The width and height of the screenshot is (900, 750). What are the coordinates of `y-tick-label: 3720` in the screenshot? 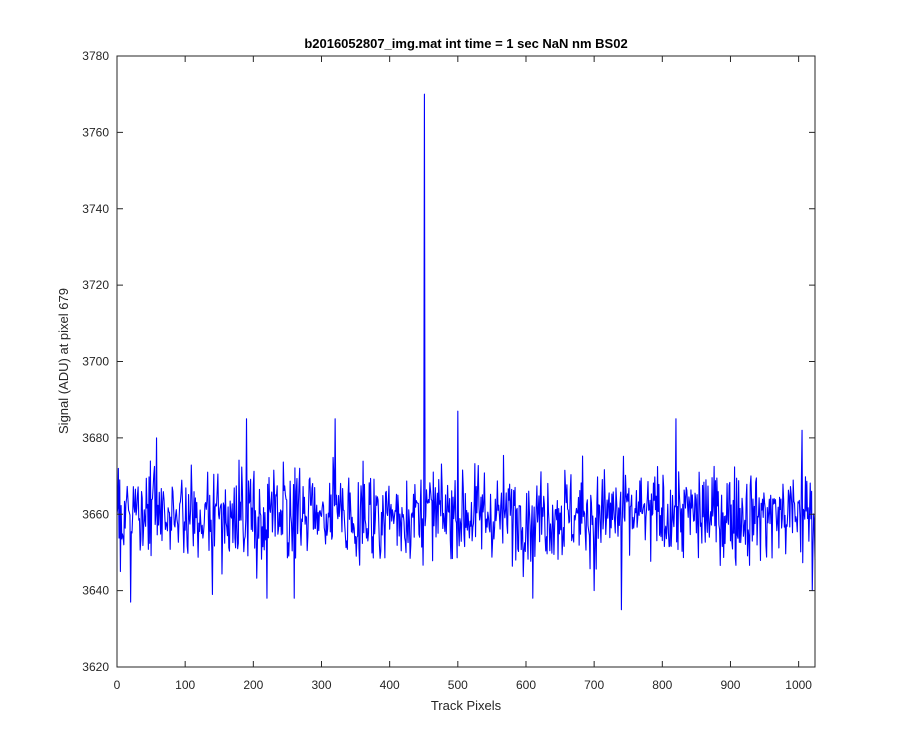 It's located at (95, 285).